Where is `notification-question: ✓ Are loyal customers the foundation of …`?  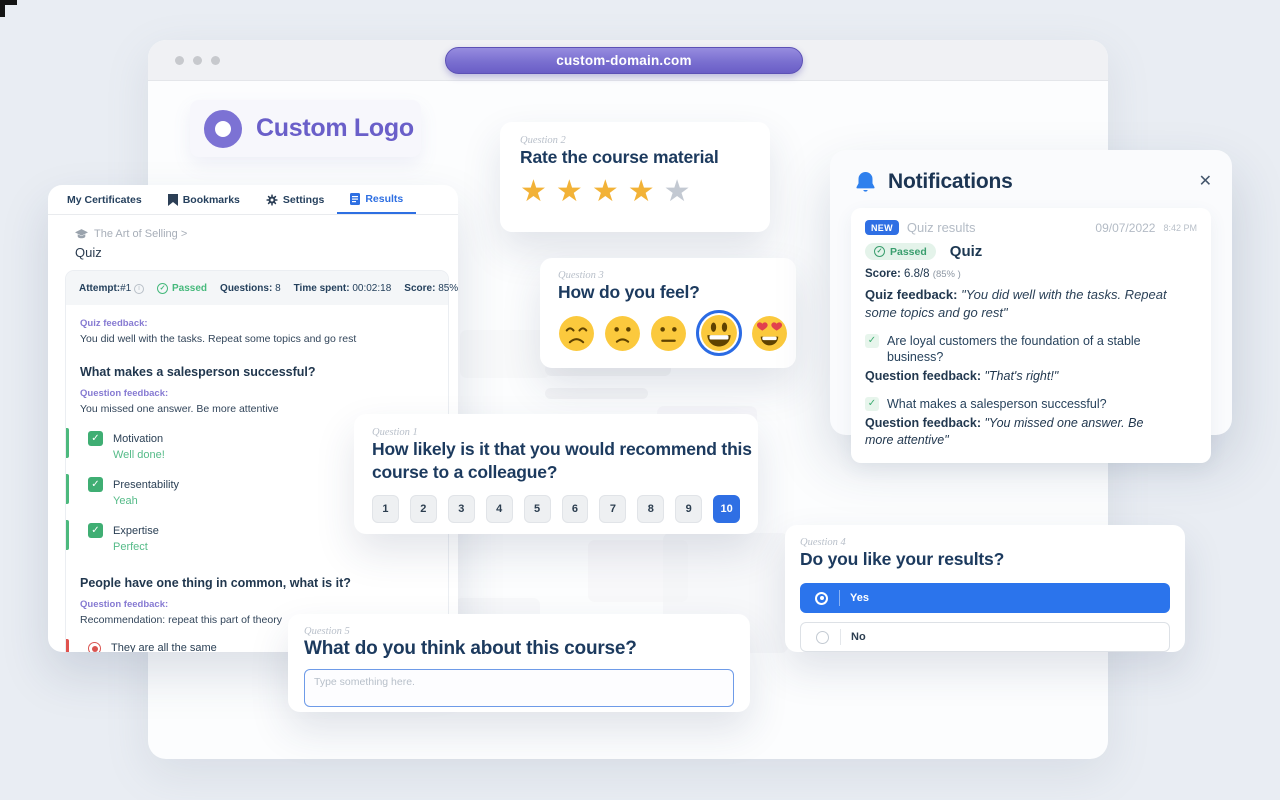
notification-question: ✓ Are loyal customers the foundation of … is located at coordinates (1031, 359).